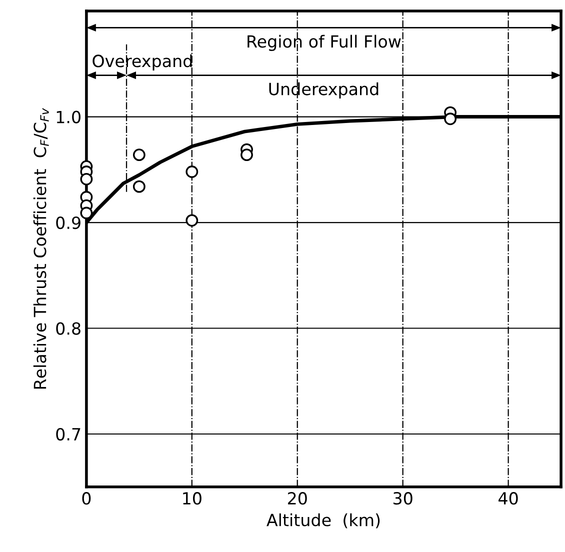 The width and height of the screenshot is (565, 552). What do you see at coordinates (324, 42) in the screenshot?
I see `annotation: Region of Full Flow` at bounding box center [324, 42].